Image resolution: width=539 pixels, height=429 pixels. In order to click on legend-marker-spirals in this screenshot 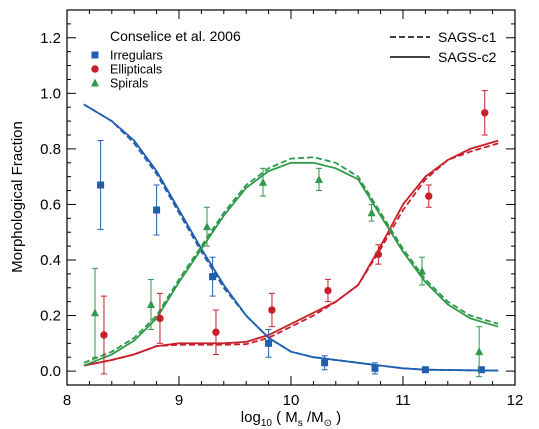, I will do `click(95, 82)`.